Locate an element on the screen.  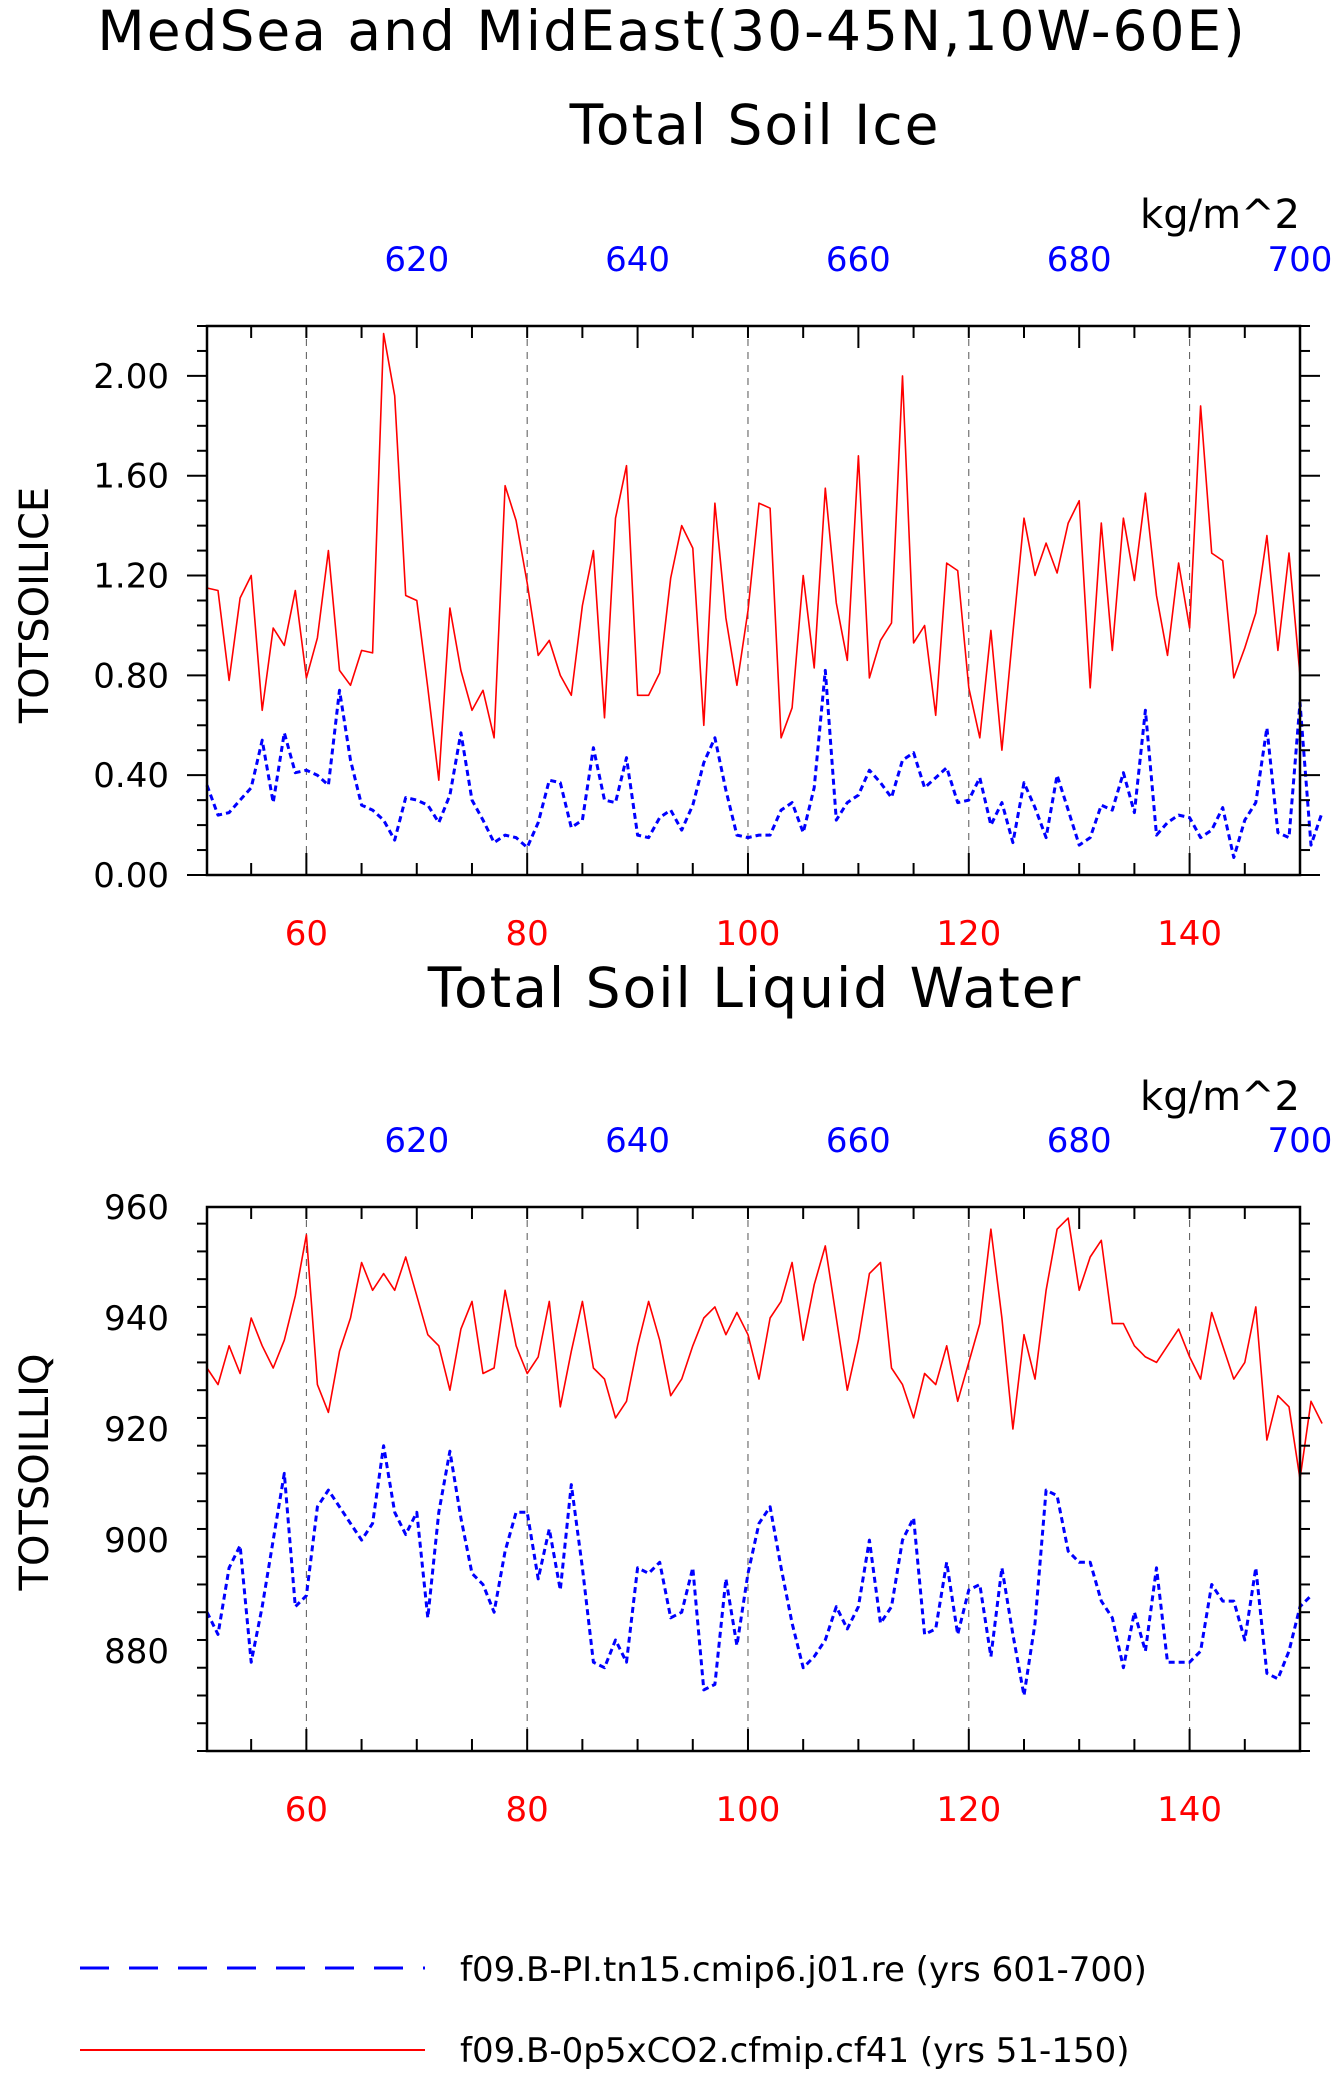
soil-liquid-title: Total Soil Liquid Water is located at coordinates (755, 988).